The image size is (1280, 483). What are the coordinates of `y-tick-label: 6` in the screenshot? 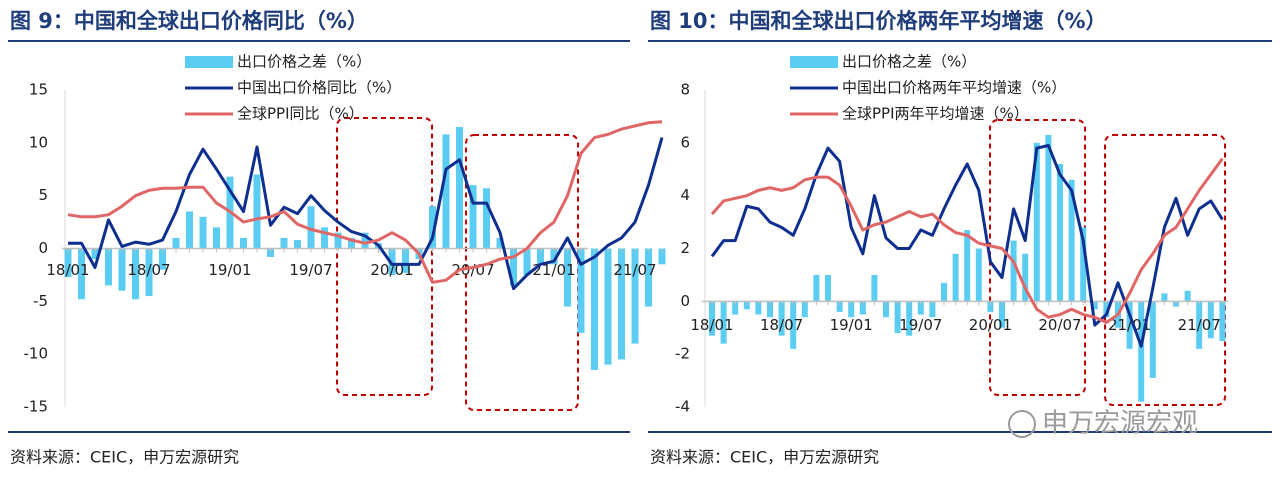 It's located at (685, 142).